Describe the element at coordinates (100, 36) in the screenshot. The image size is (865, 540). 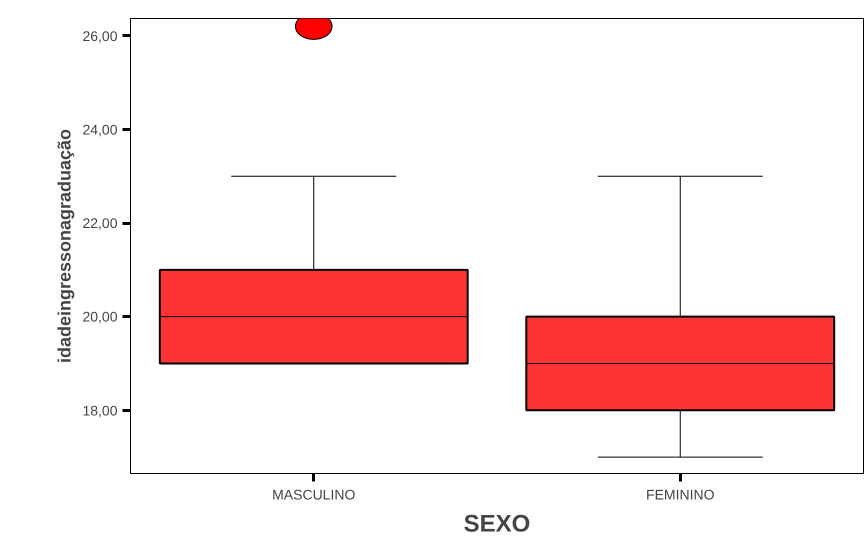
I see `y-tick-label: 26,00` at that location.